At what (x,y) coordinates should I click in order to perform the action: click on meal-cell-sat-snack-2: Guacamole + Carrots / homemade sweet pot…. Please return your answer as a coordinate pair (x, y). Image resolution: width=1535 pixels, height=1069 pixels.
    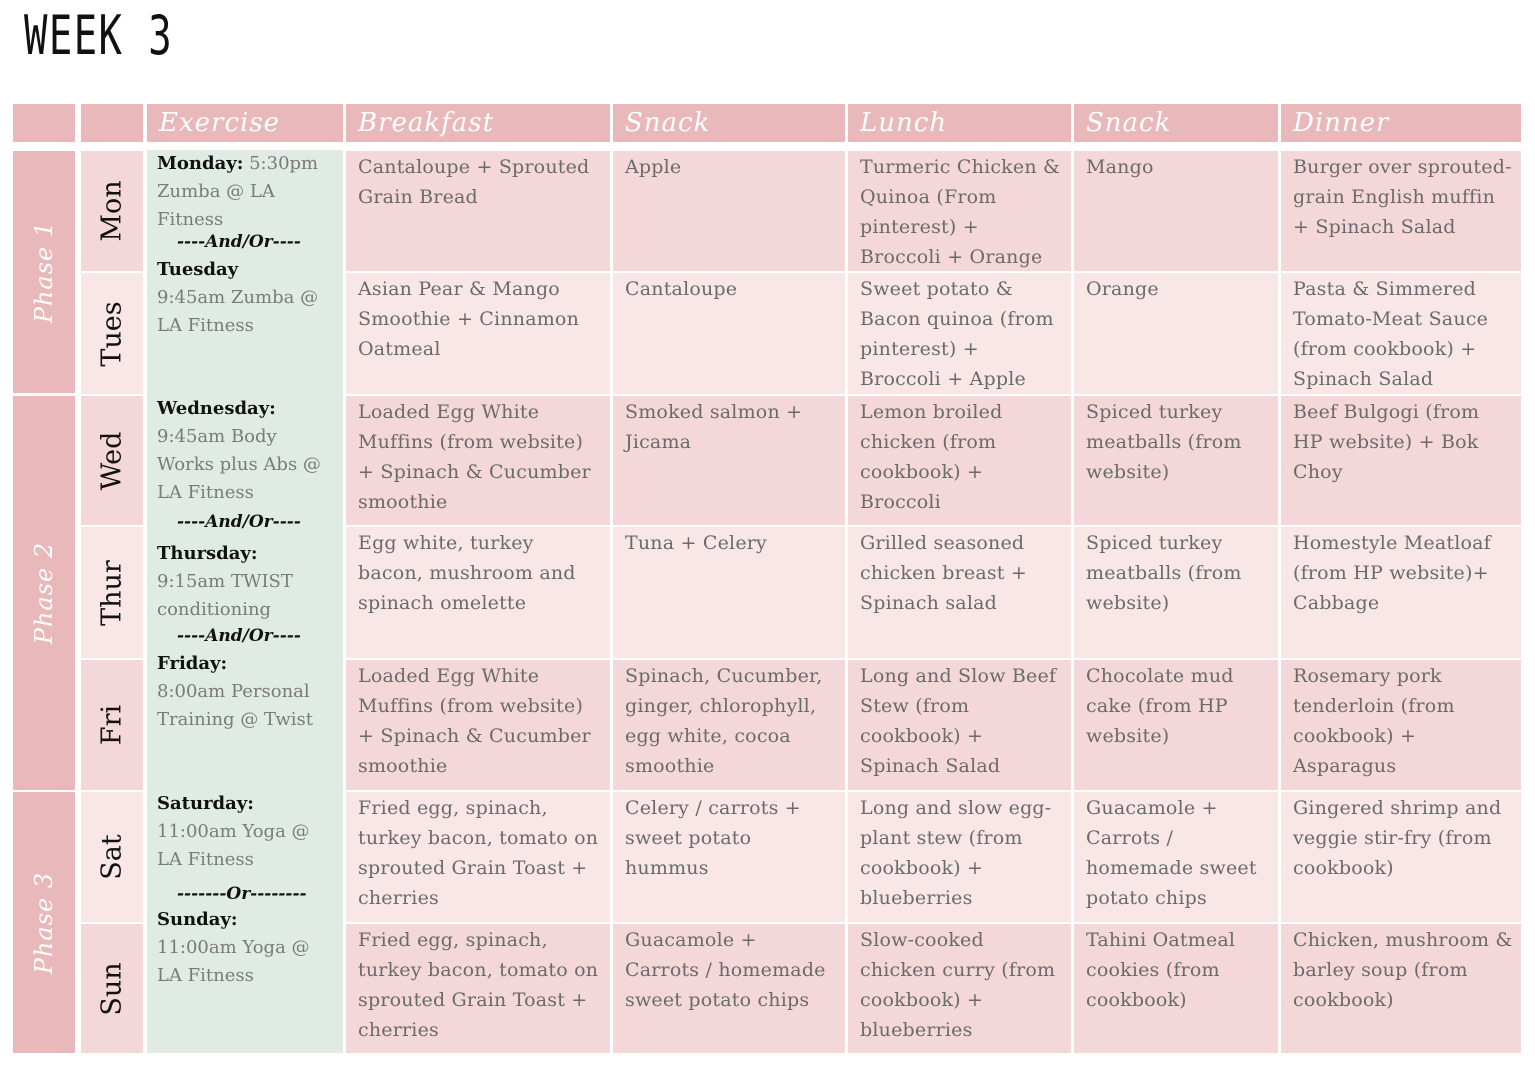
    Looking at the image, I should click on (1176, 857).